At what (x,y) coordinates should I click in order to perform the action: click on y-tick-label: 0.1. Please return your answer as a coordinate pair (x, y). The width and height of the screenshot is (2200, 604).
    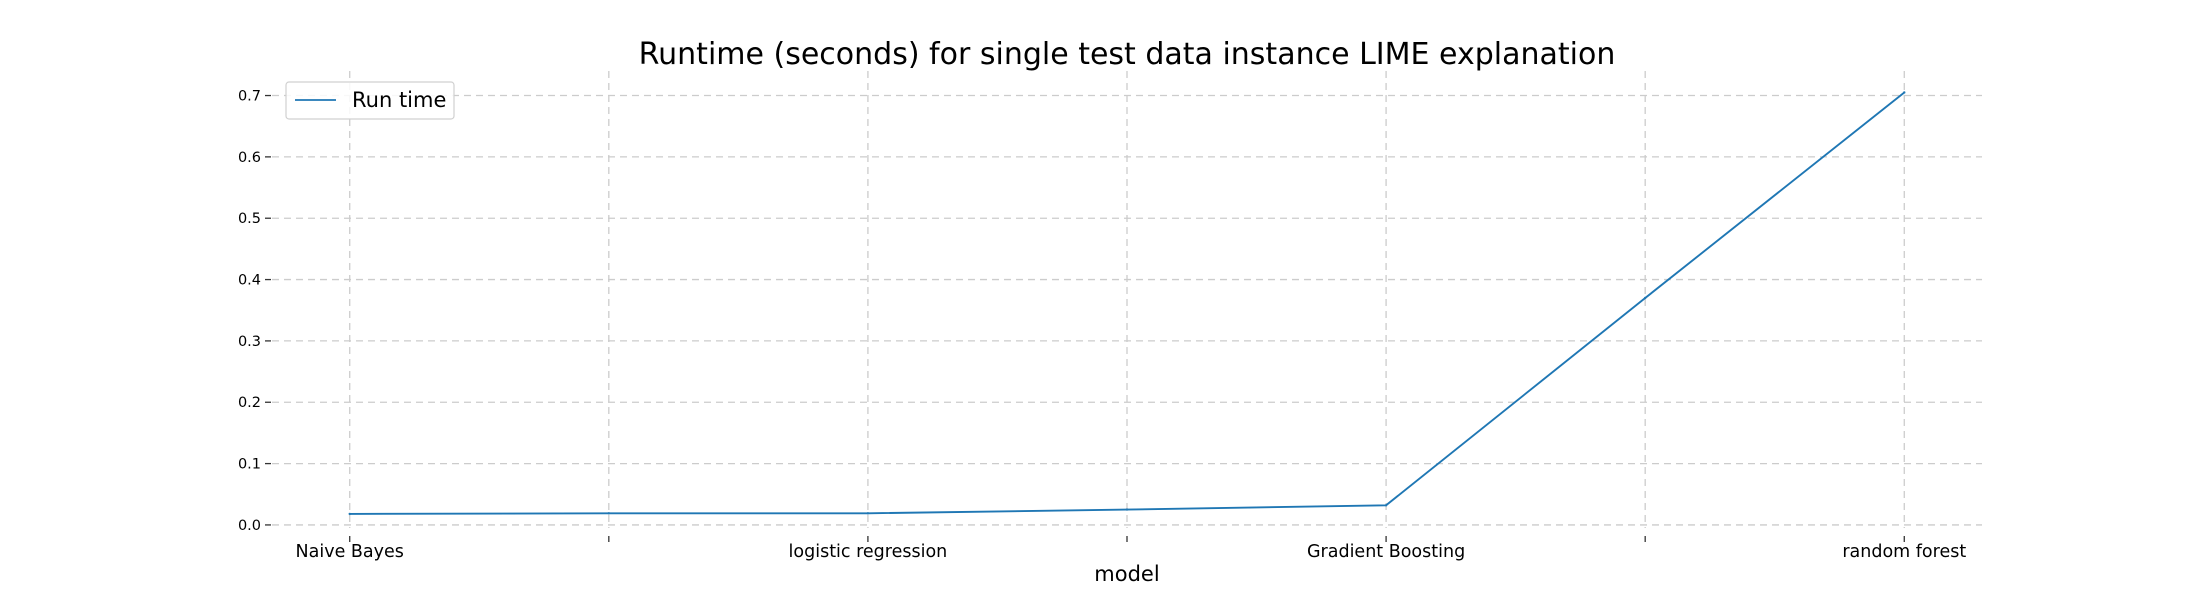
    Looking at the image, I should click on (249, 465).